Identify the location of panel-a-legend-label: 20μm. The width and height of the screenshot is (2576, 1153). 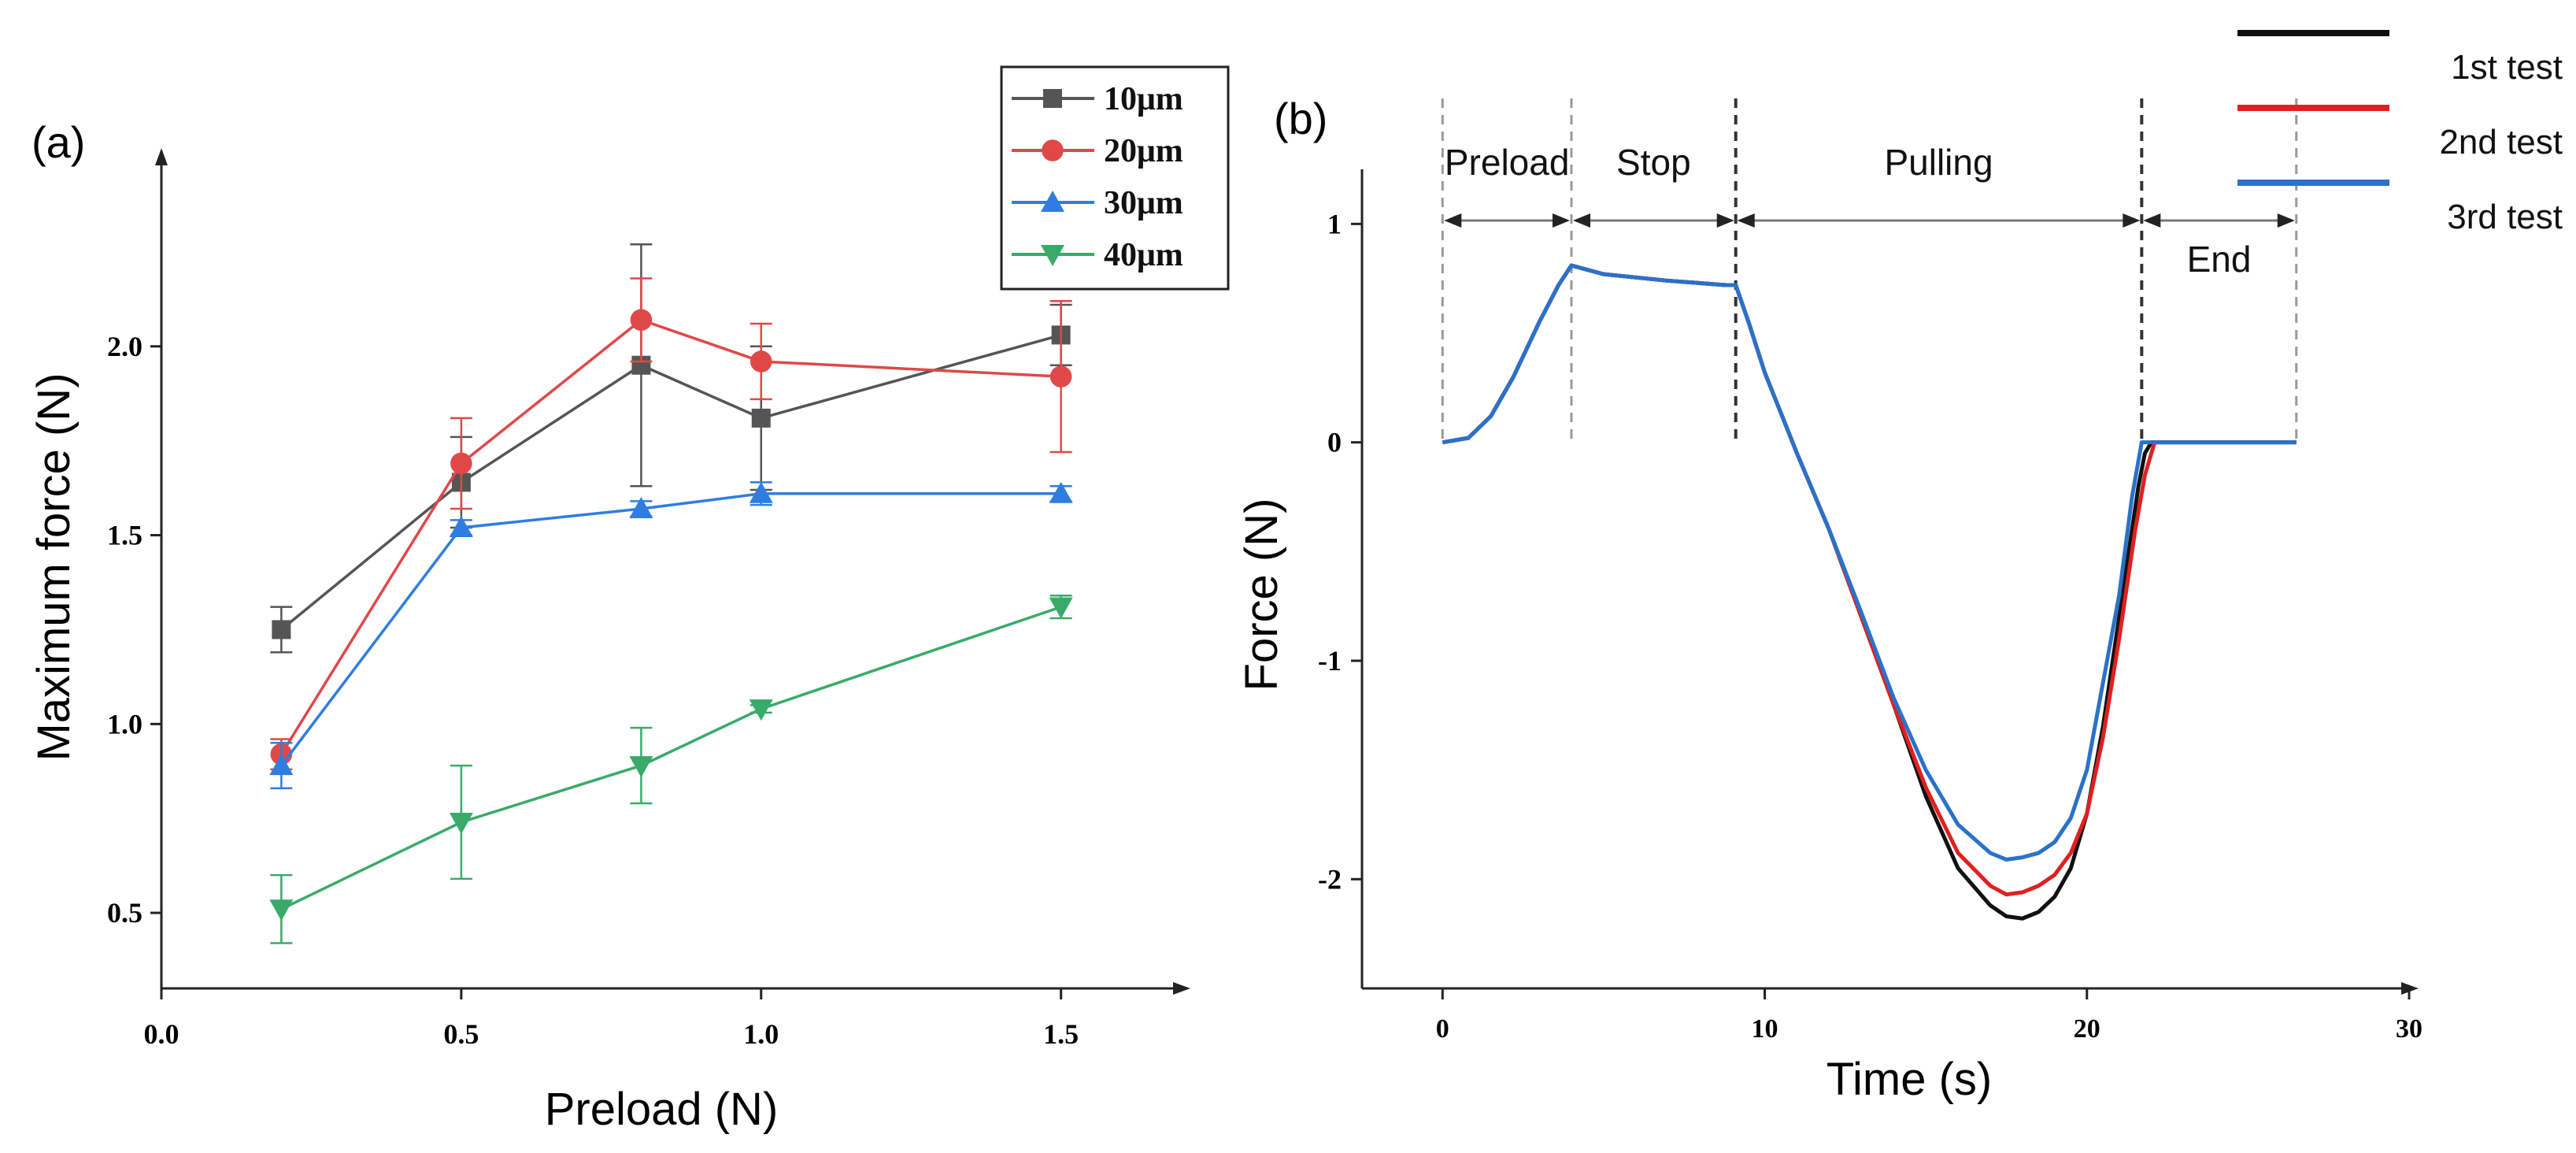
(1143, 151).